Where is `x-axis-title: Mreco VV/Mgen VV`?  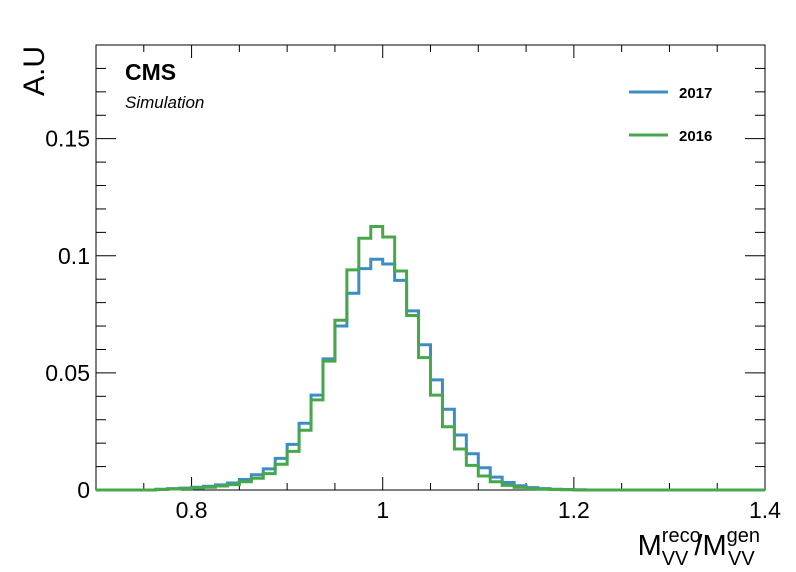
x-axis-title: Mreco VV/Mgen VV is located at coordinates (699, 547).